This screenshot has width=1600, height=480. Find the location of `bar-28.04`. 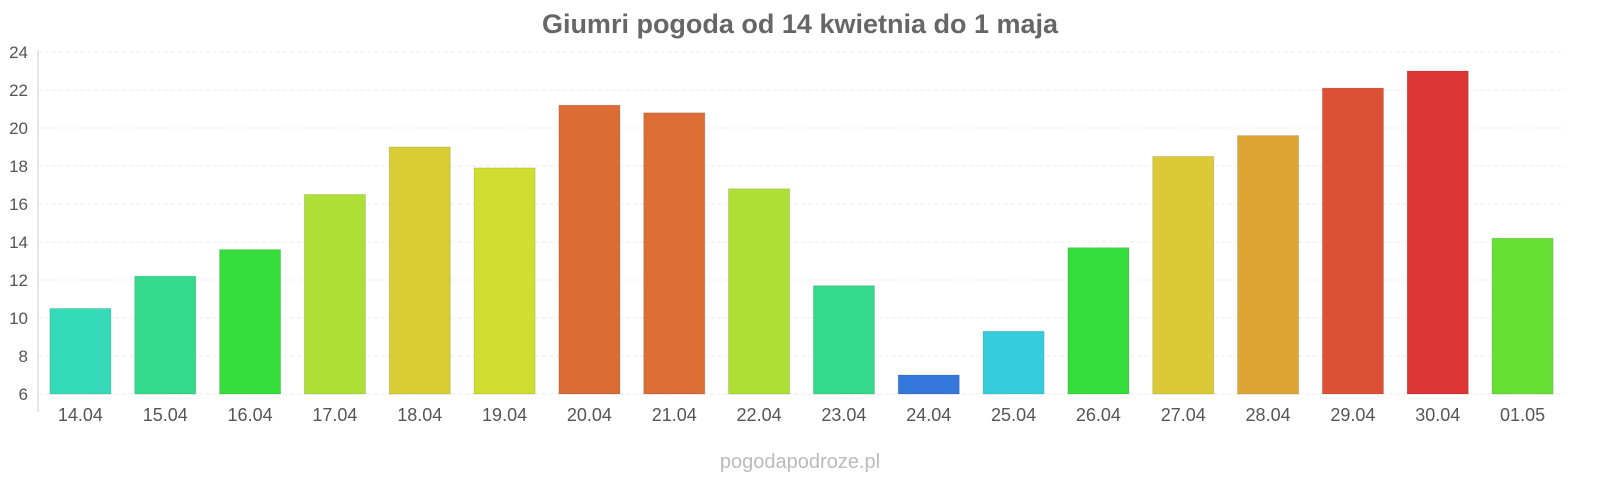

bar-28.04 is located at coordinates (1268, 265).